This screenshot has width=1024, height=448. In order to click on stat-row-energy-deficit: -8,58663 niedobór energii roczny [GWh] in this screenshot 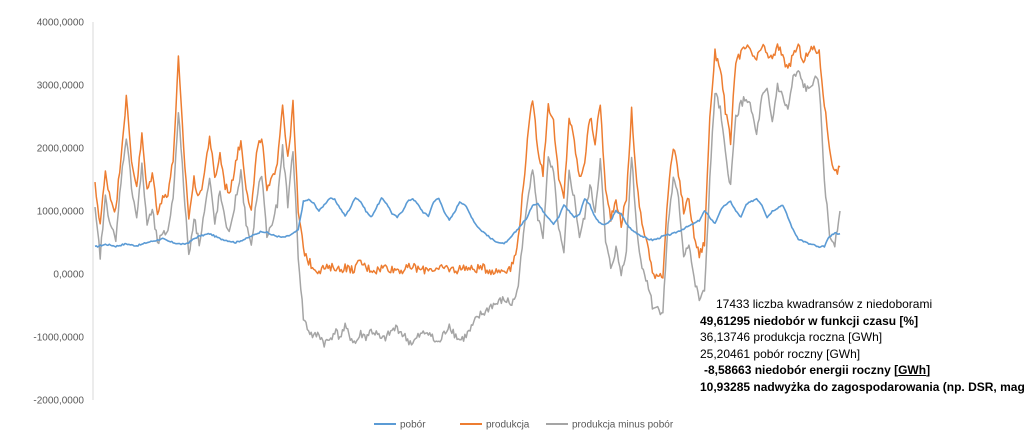, I will do `click(862, 370)`.